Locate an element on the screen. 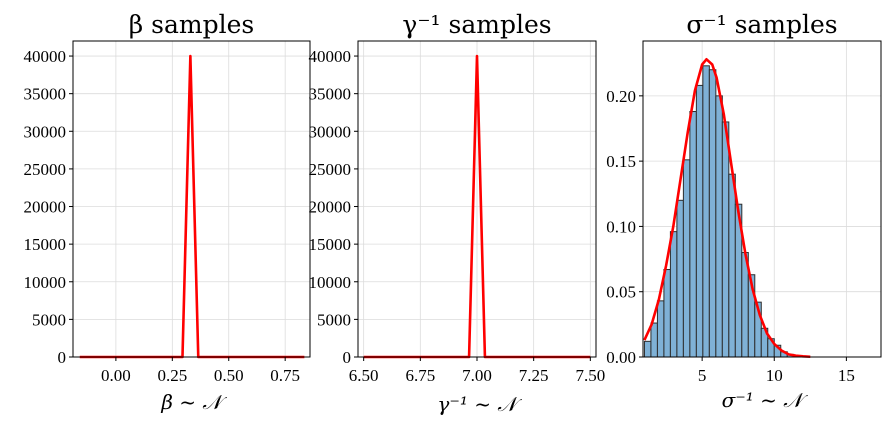 This screenshot has height=424, width=891. beta-ytick-label: 0 is located at coordinates (62, 357).